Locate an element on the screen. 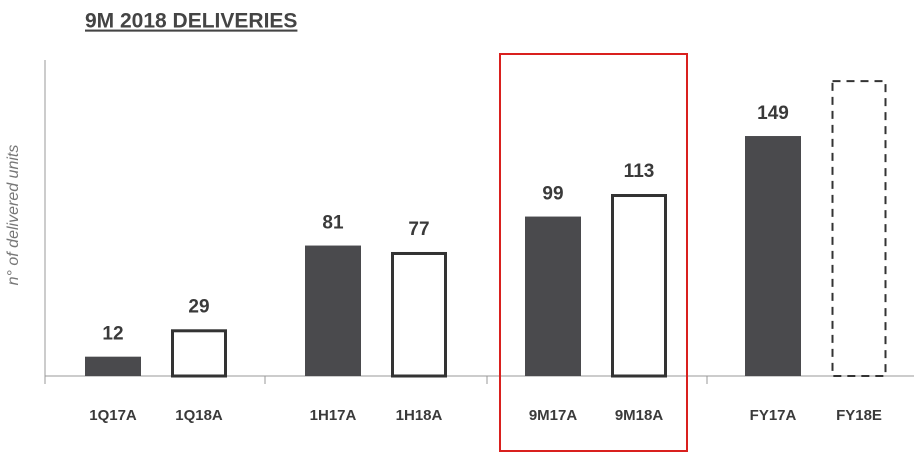  x-tick-label: 1Q17A is located at coordinates (113, 415).